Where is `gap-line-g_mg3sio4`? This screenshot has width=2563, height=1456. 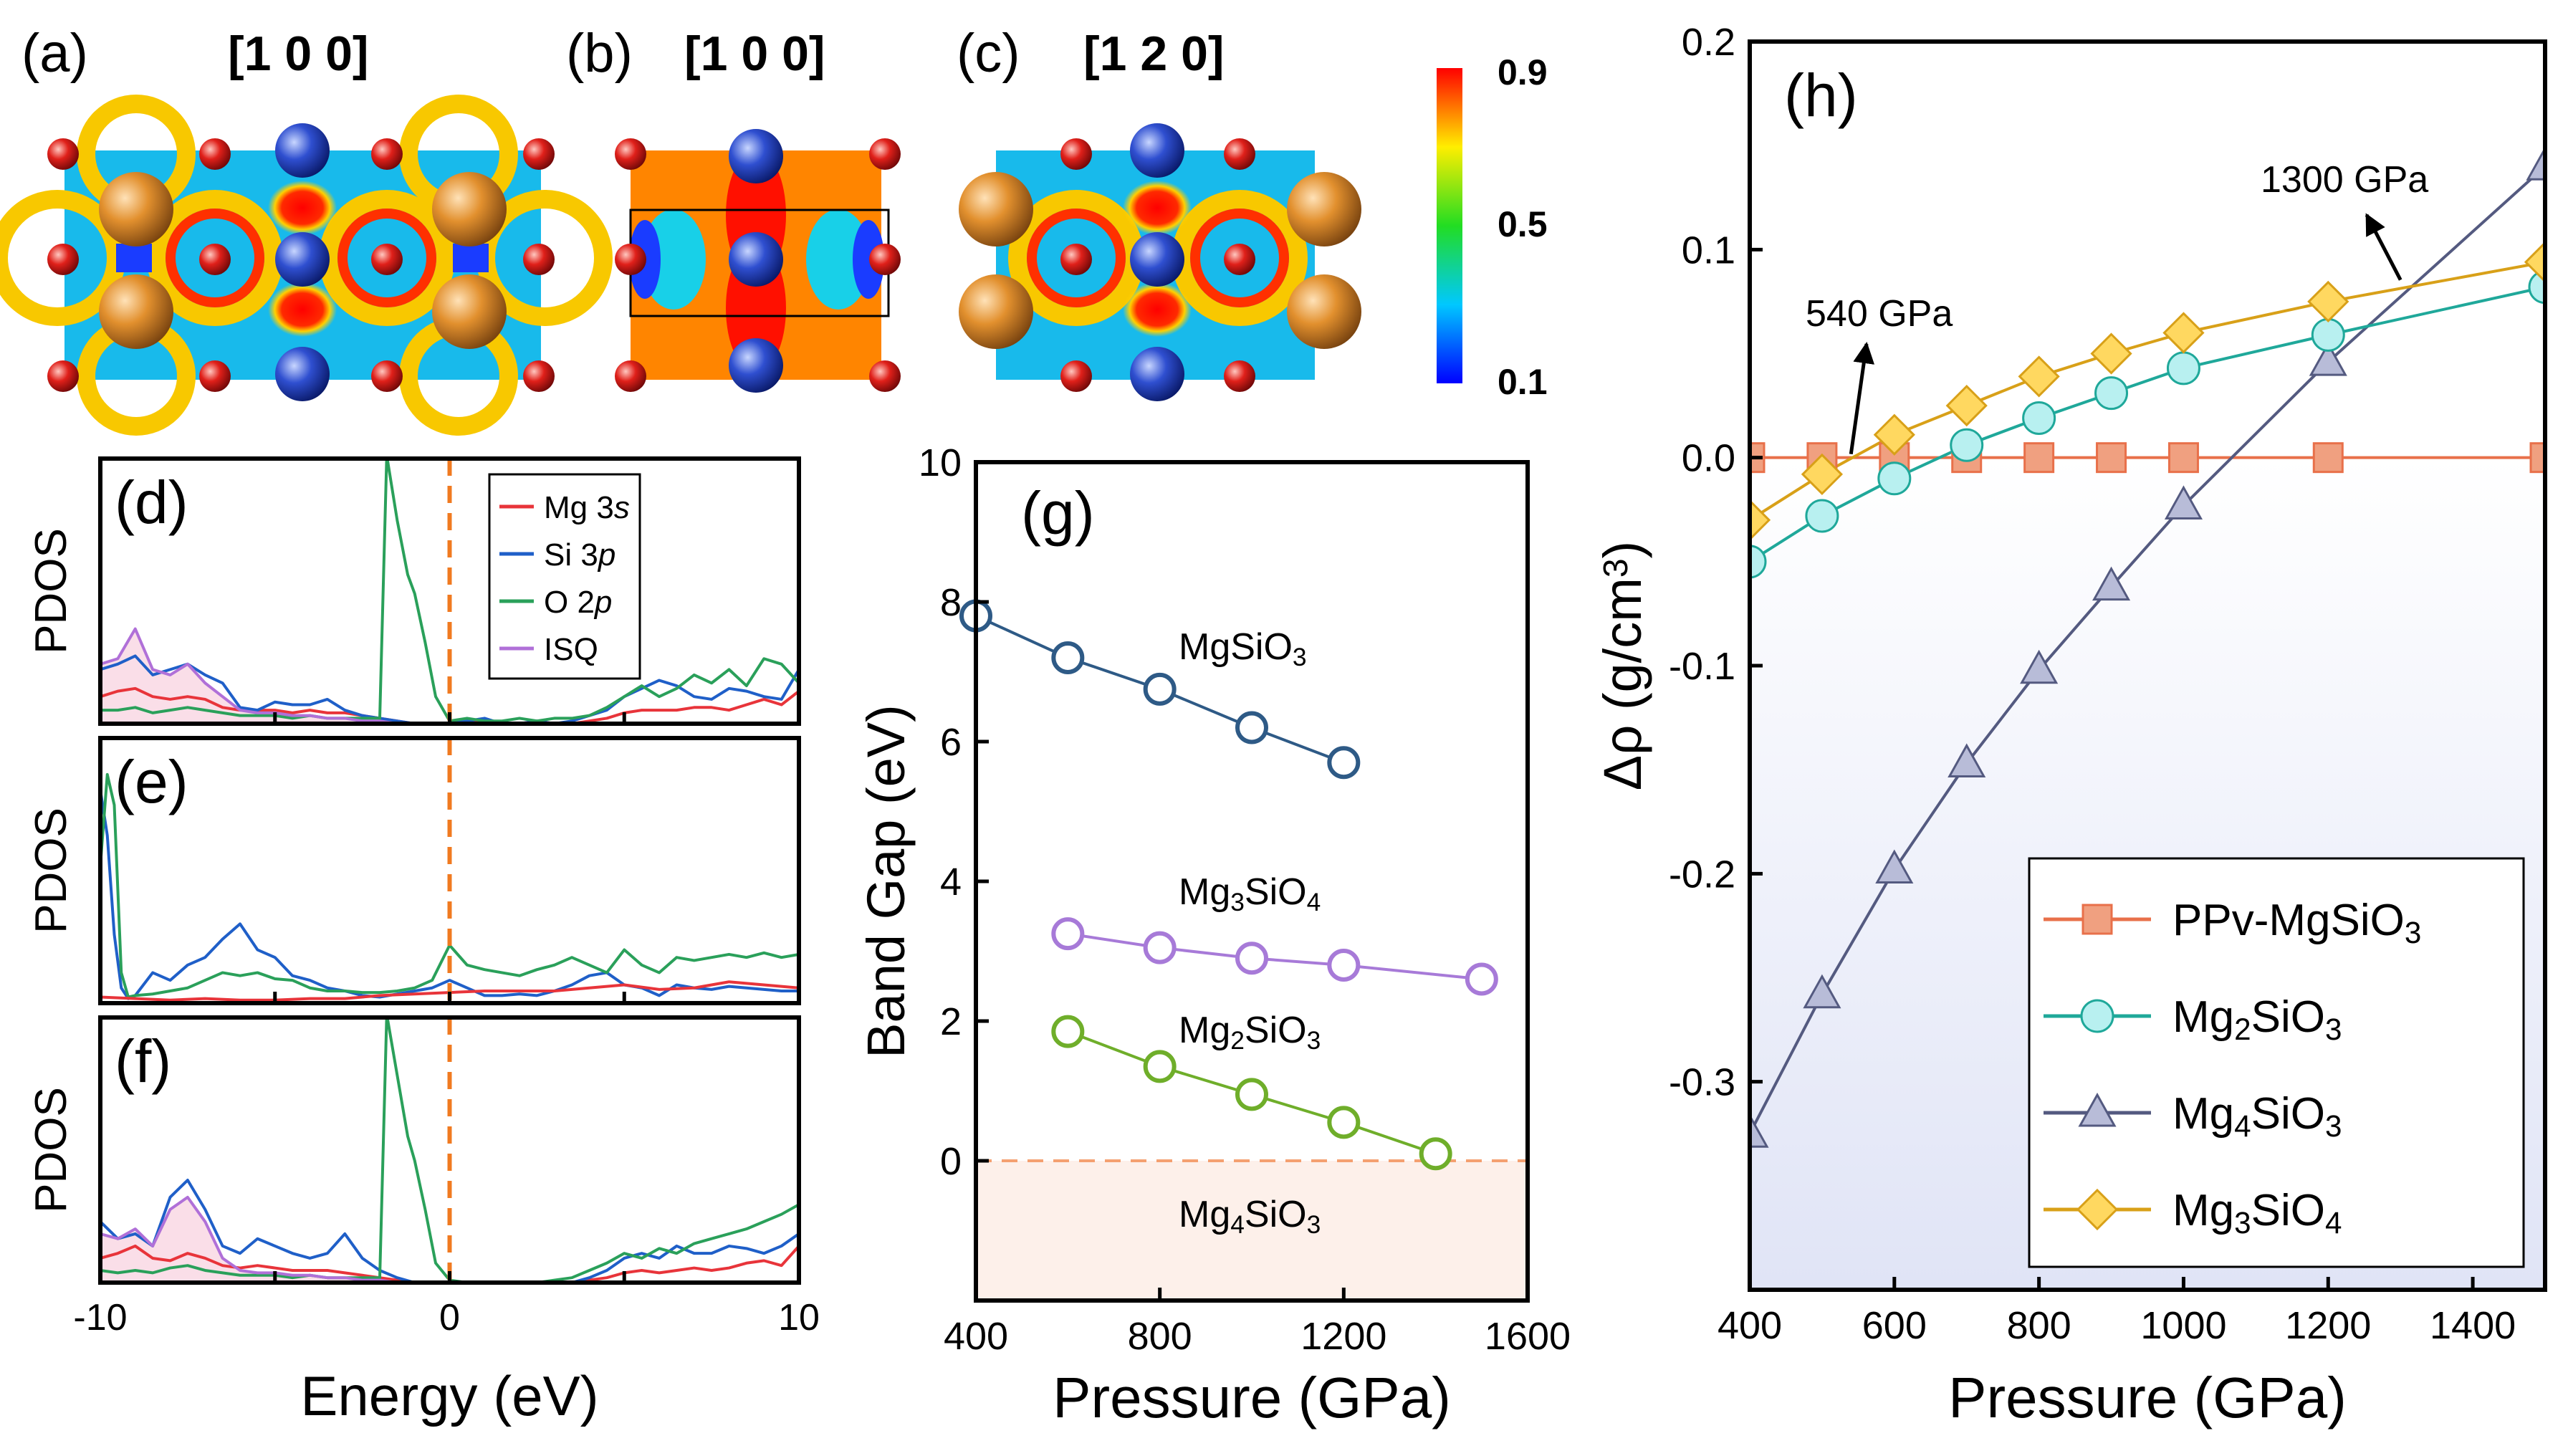 gap-line-g_mg3sio4 is located at coordinates (1275, 956).